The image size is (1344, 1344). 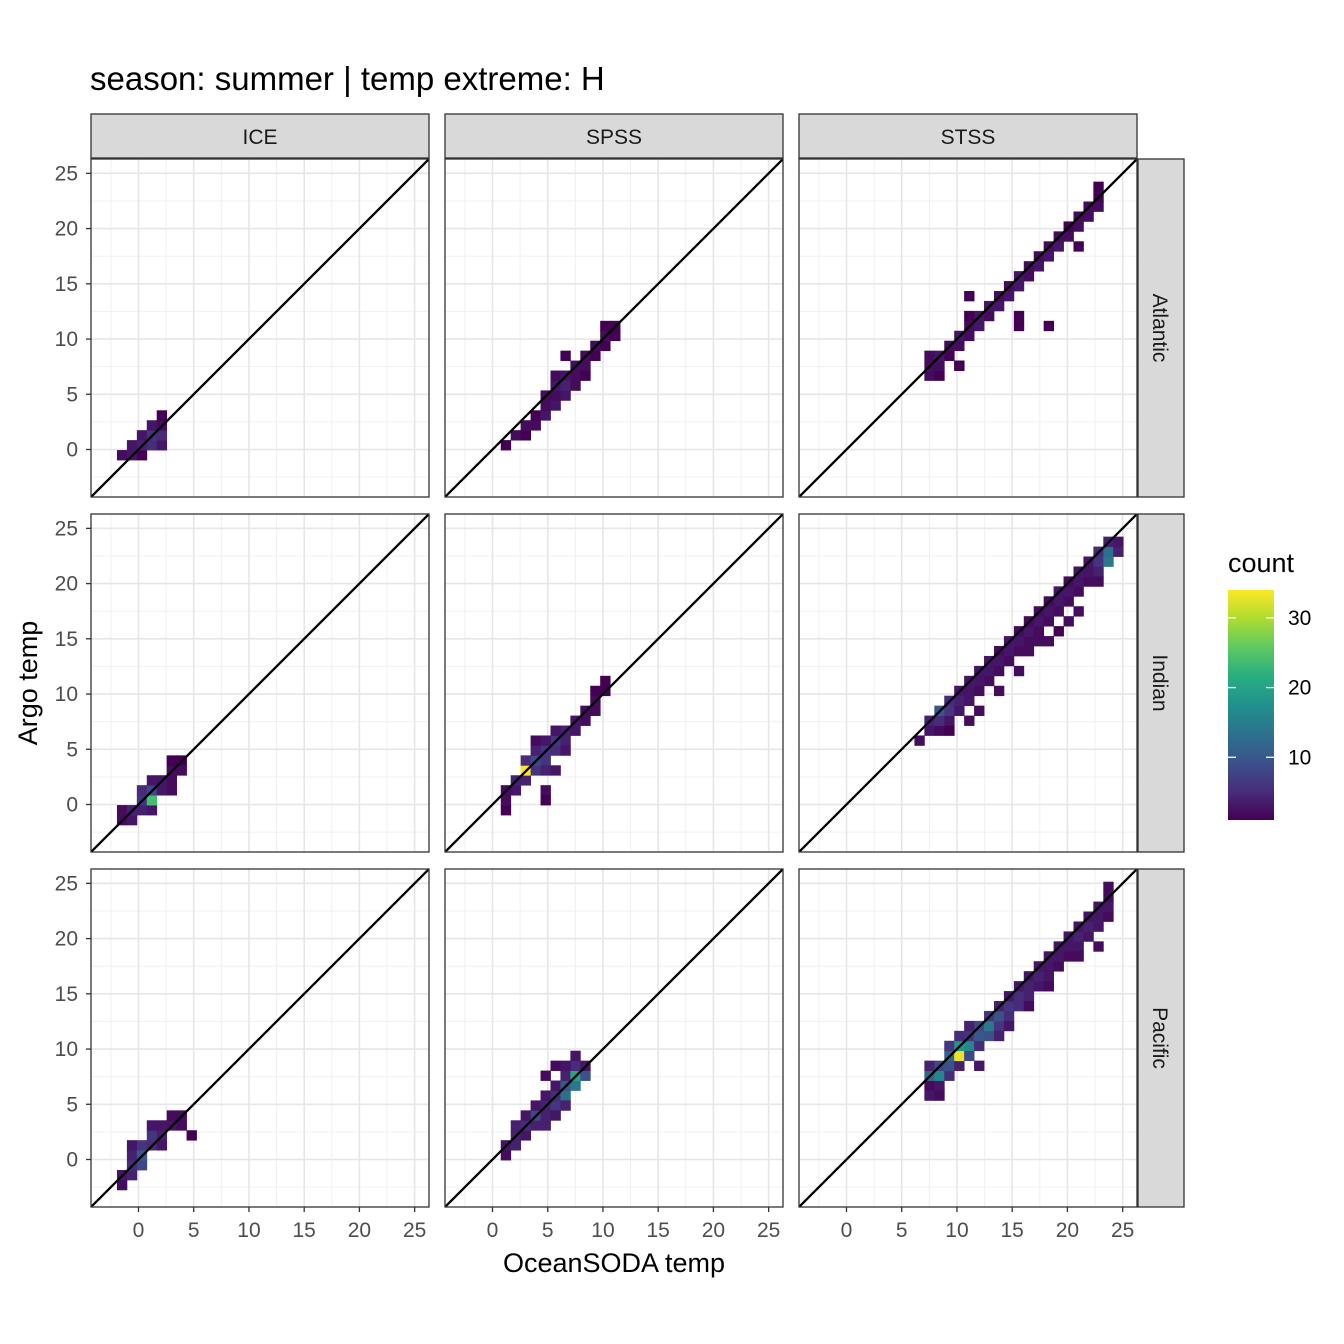 I want to click on row-strip-label: Atlantic, so click(x=1159, y=328).